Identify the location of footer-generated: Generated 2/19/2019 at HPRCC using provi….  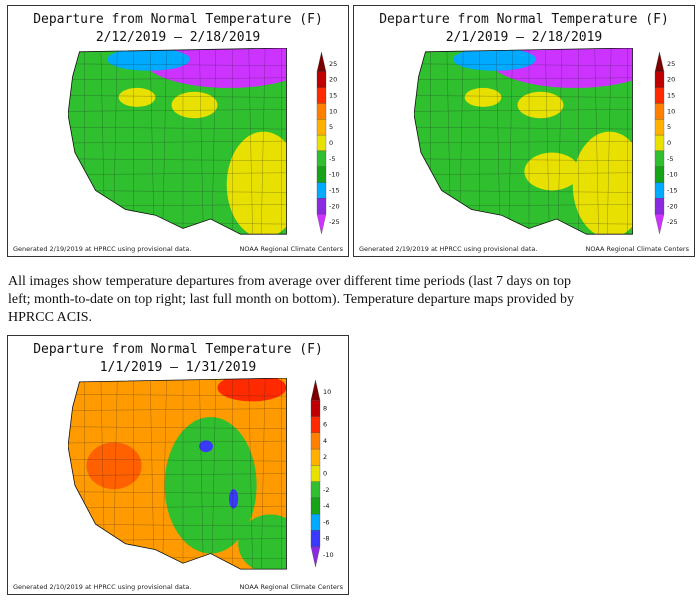
(448, 249).